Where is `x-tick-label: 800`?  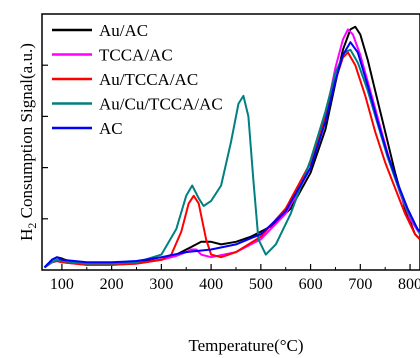
x-tick-label: 800 is located at coordinates (409, 284).